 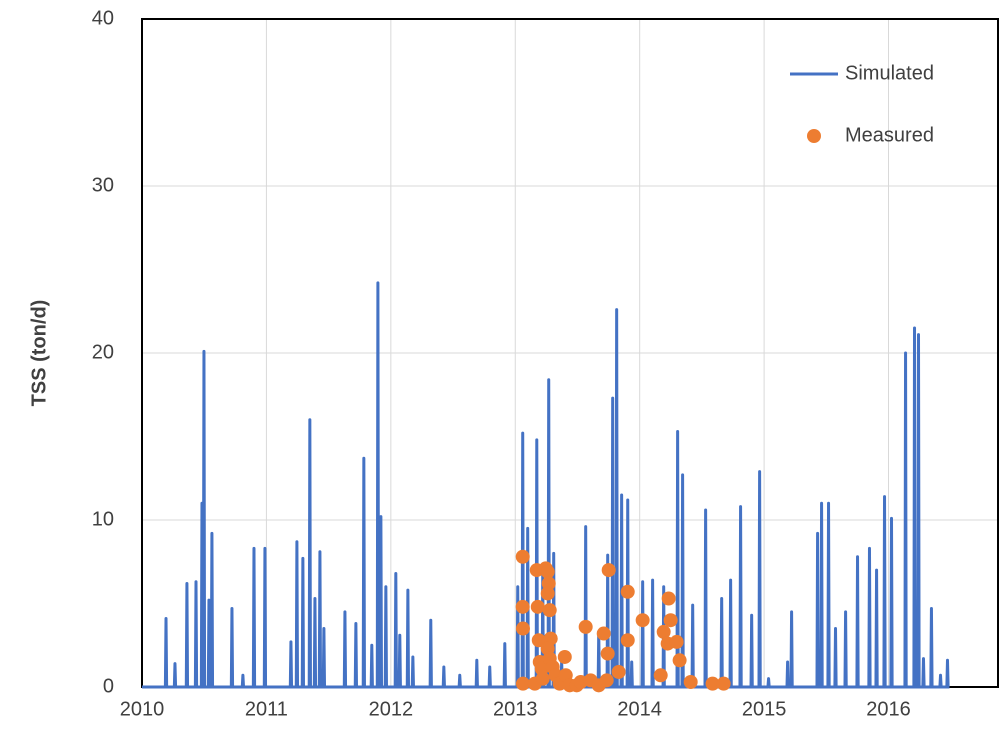 I want to click on x-tick-label: 2016, so click(x=888, y=709).